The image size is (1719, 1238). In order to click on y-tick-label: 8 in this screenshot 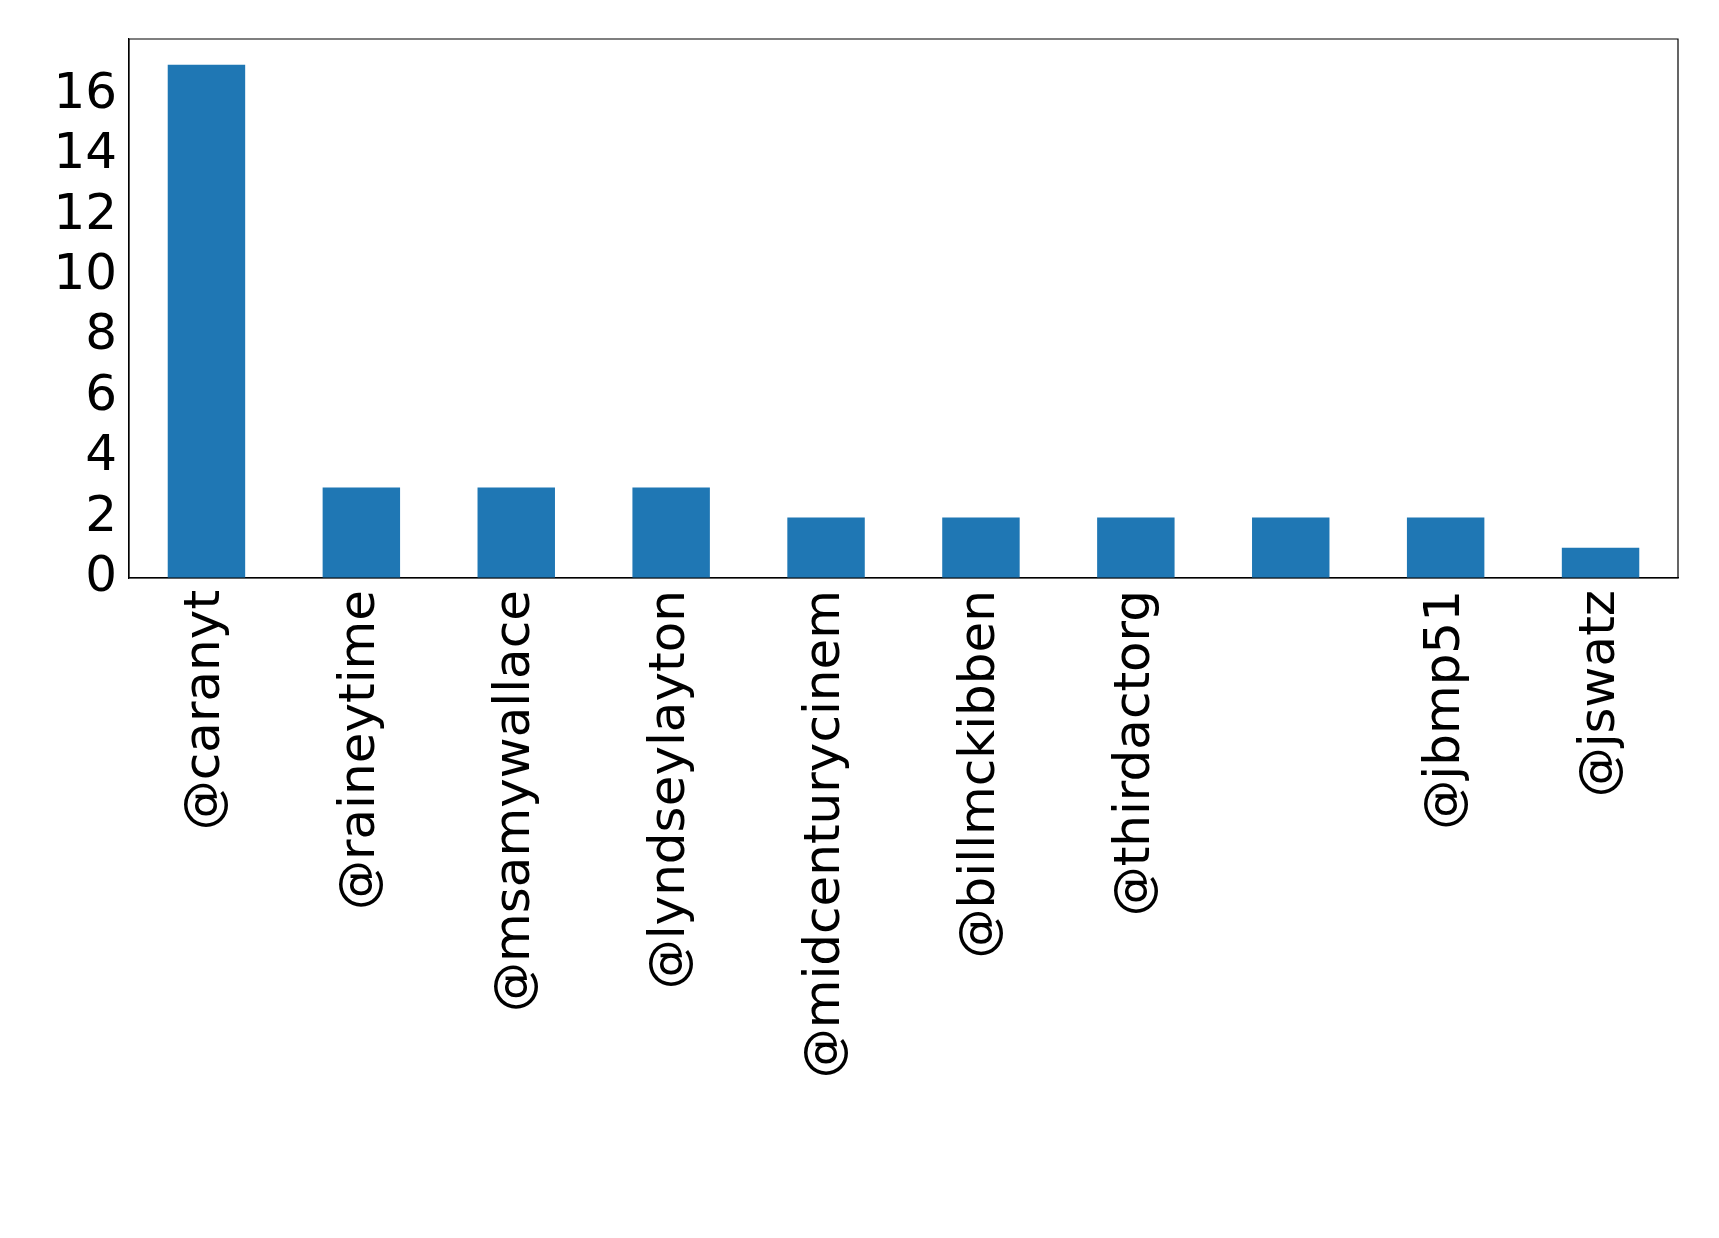, I will do `click(101, 332)`.